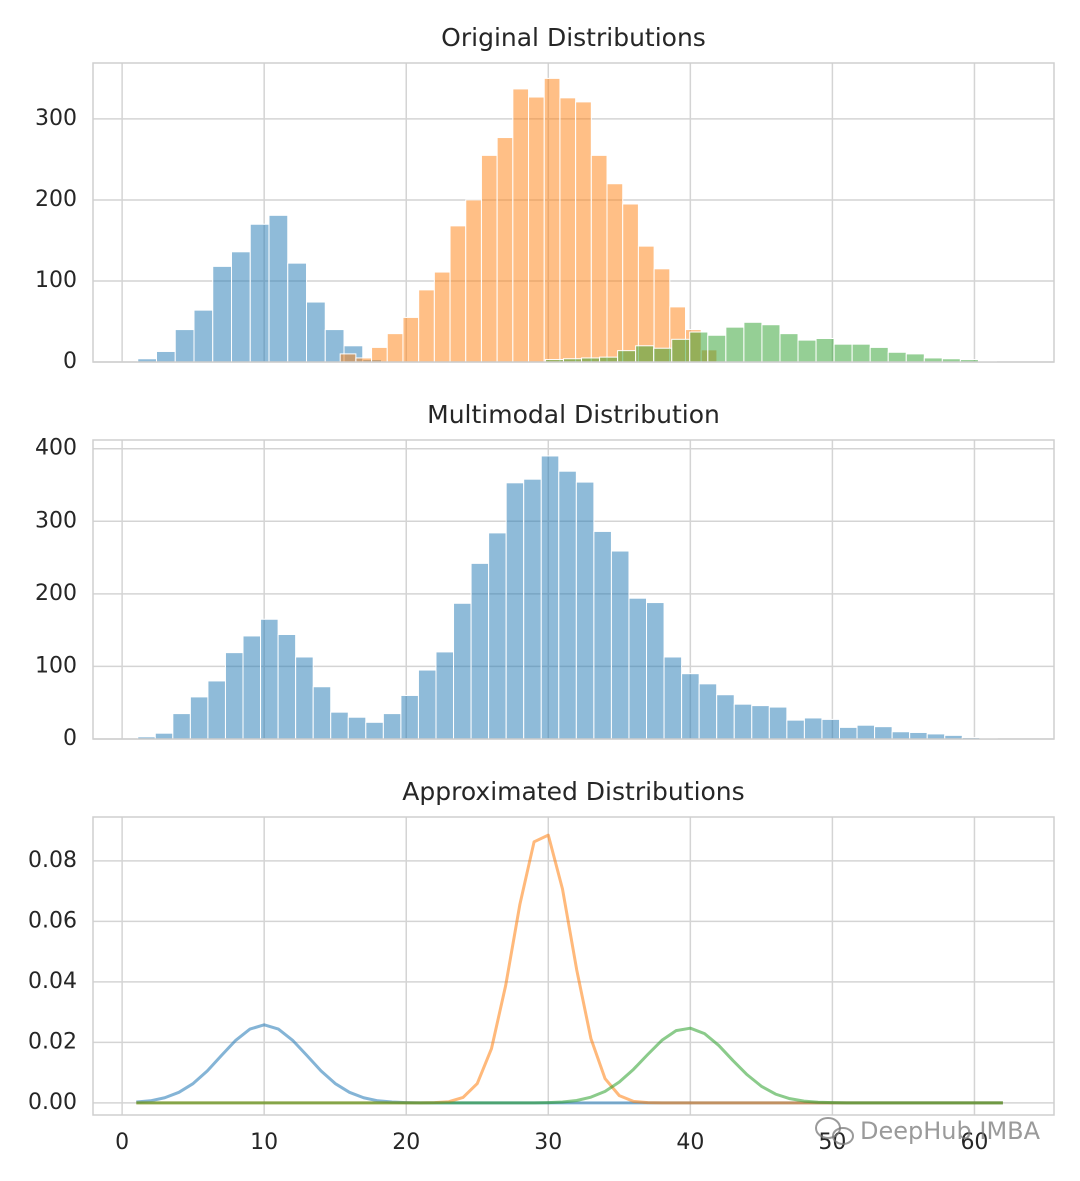  What do you see at coordinates (573, 414) in the screenshot?
I see `chart-title: Multimodal Distribution` at bounding box center [573, 414].